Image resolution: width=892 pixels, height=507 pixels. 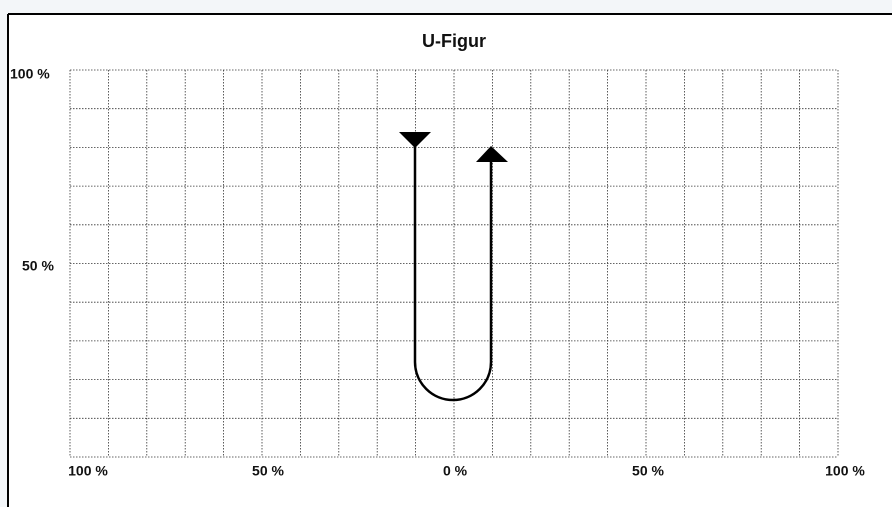 I want to click on title: U-Figur, so click(x=454, y=41).